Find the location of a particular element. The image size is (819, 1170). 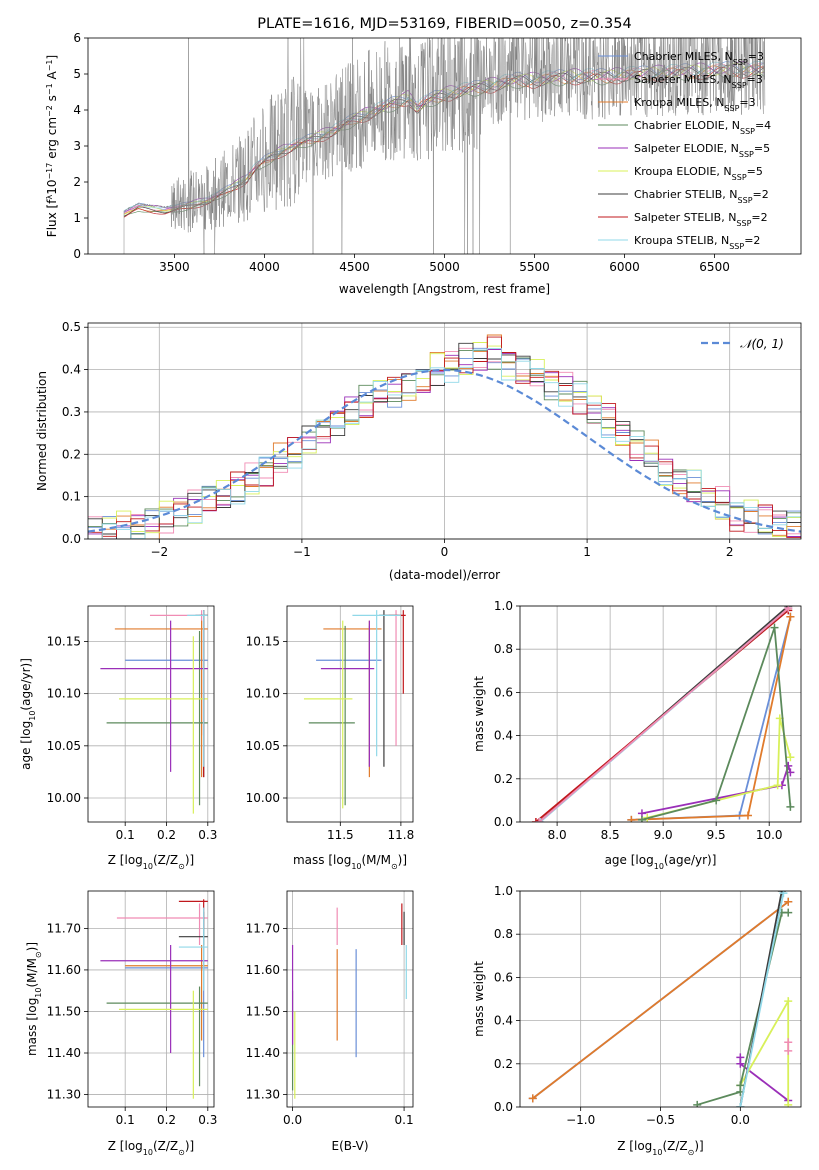

label-part: ⊙ is located at coordinates (38, 954).